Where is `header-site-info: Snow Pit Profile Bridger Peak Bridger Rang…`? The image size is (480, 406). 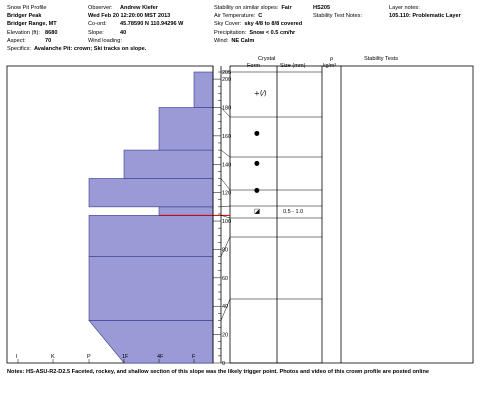
header-site-info: Snow Pit Profile Bridger Peak Bridger Rang… is located at coordinates (76, 28).